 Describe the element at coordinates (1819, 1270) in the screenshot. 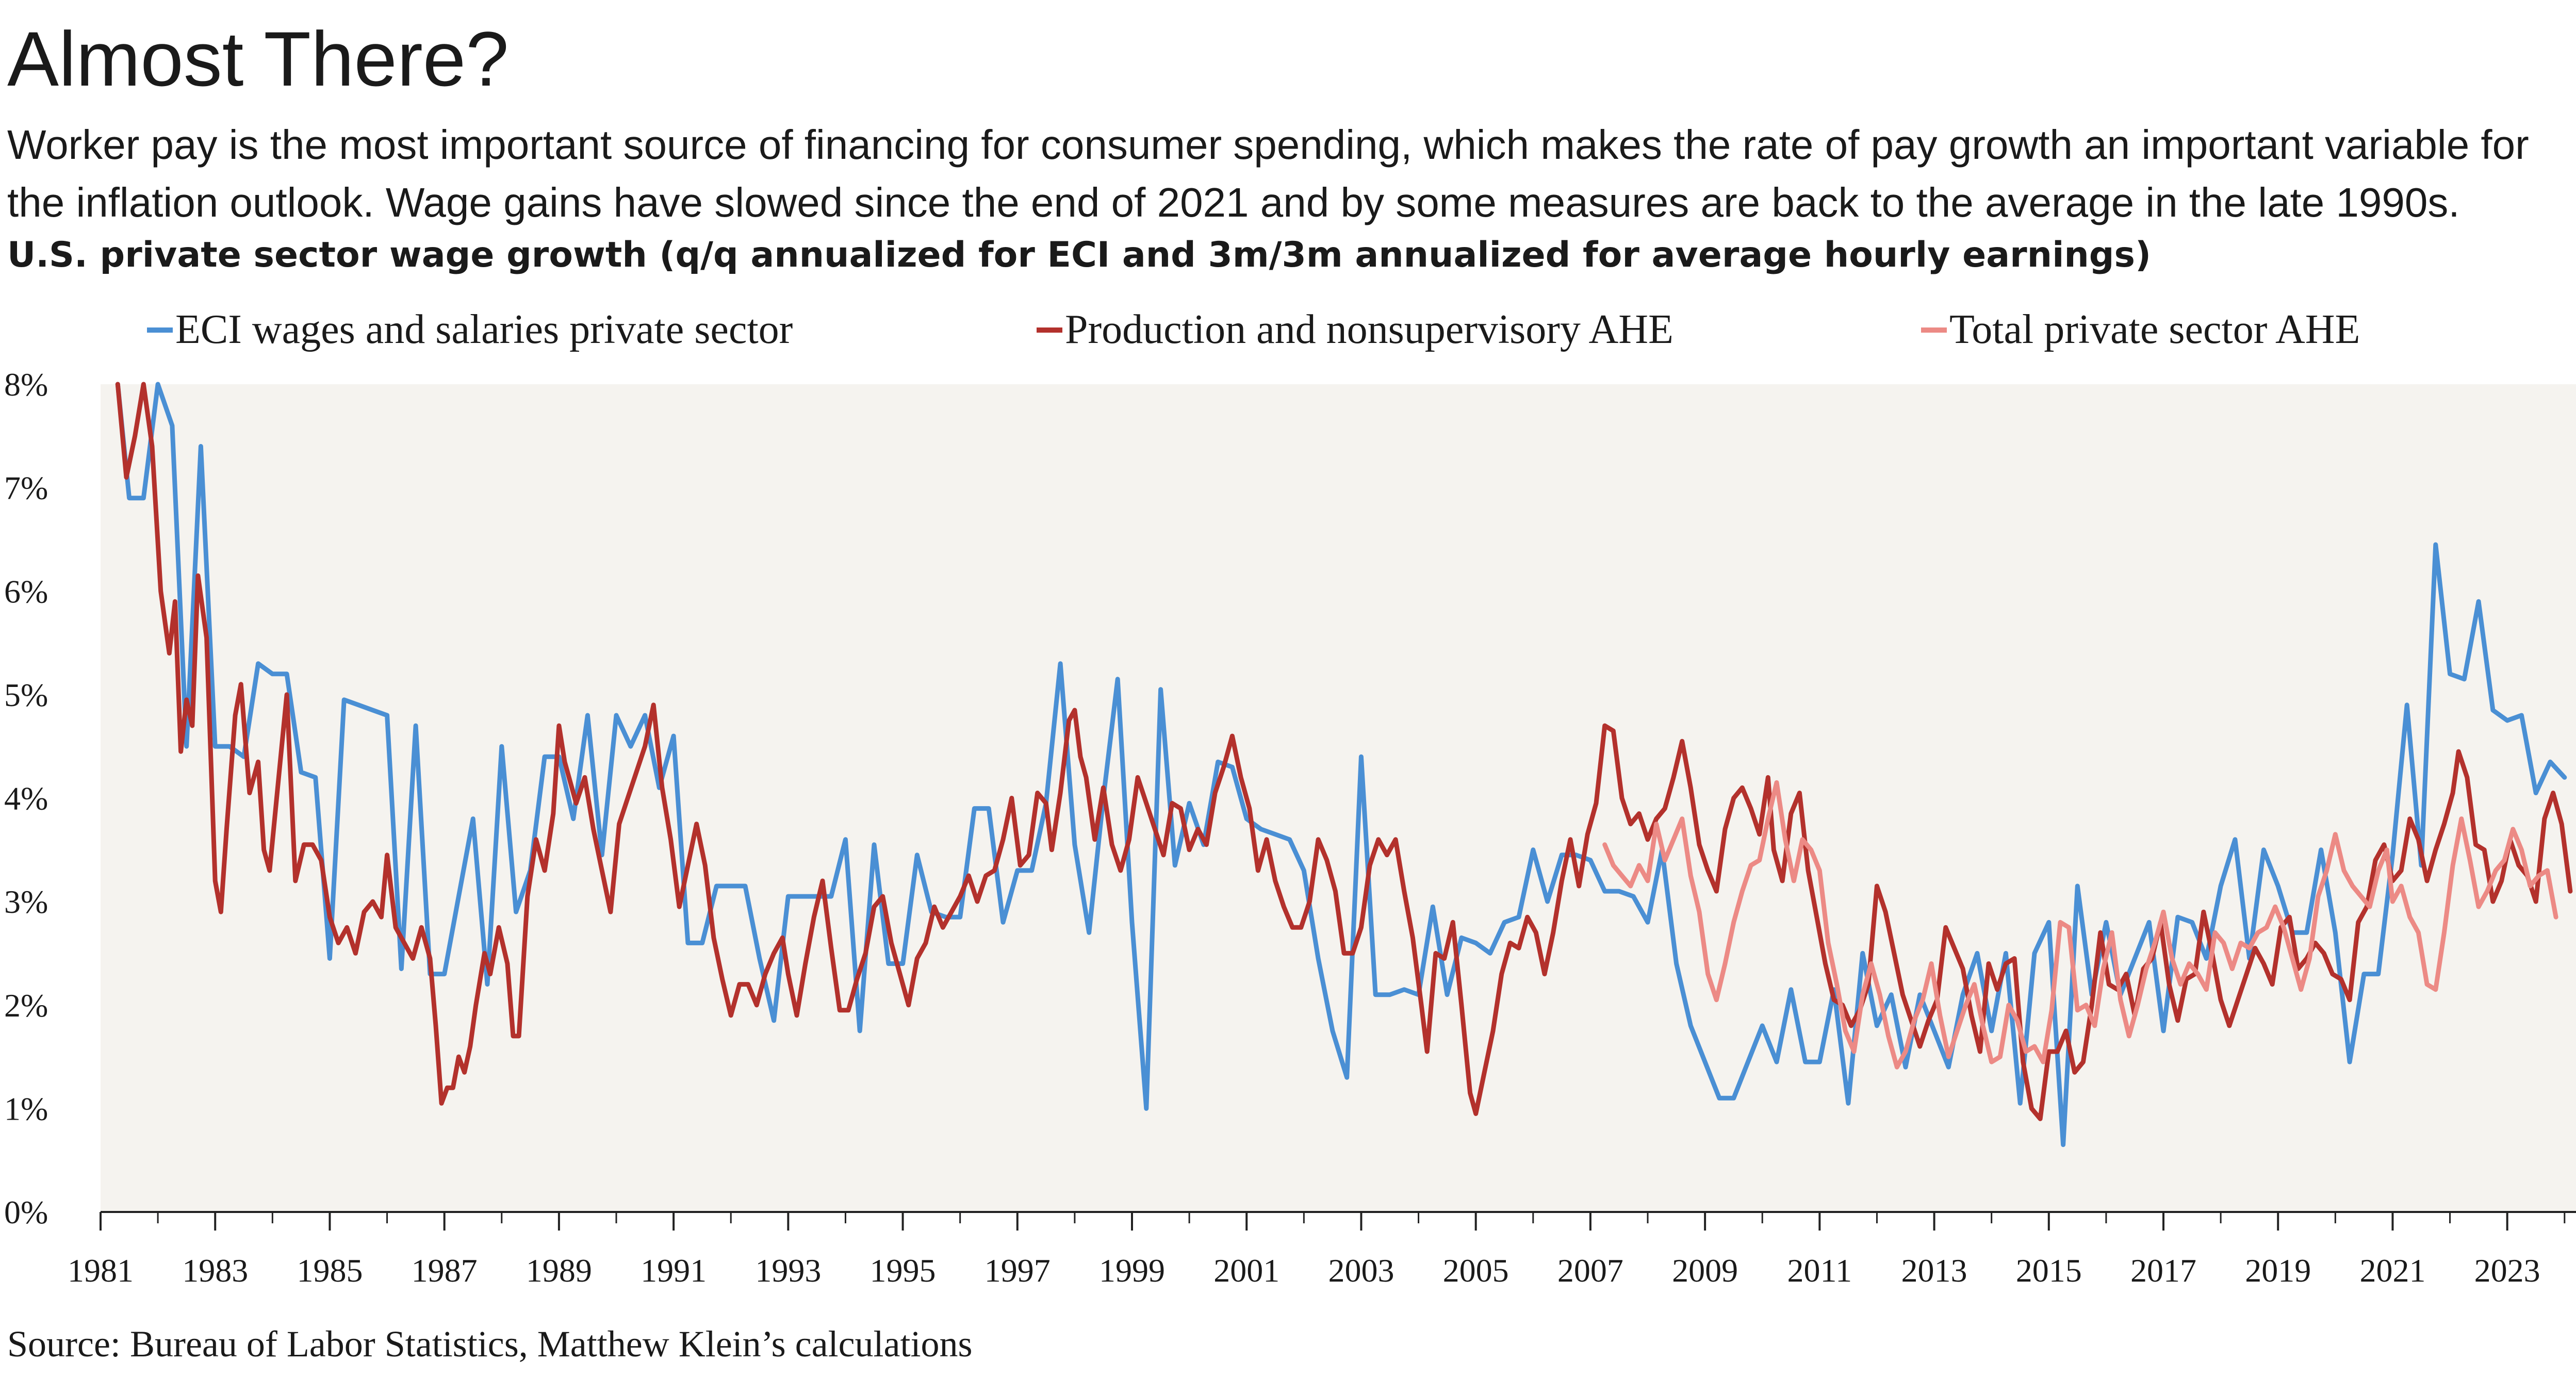

I see `x-tick-label: 2011` at that location.